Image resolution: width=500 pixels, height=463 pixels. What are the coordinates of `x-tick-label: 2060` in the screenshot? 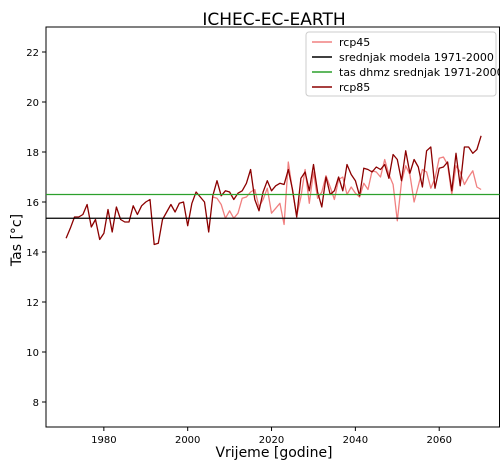 It's located at (438, 440).